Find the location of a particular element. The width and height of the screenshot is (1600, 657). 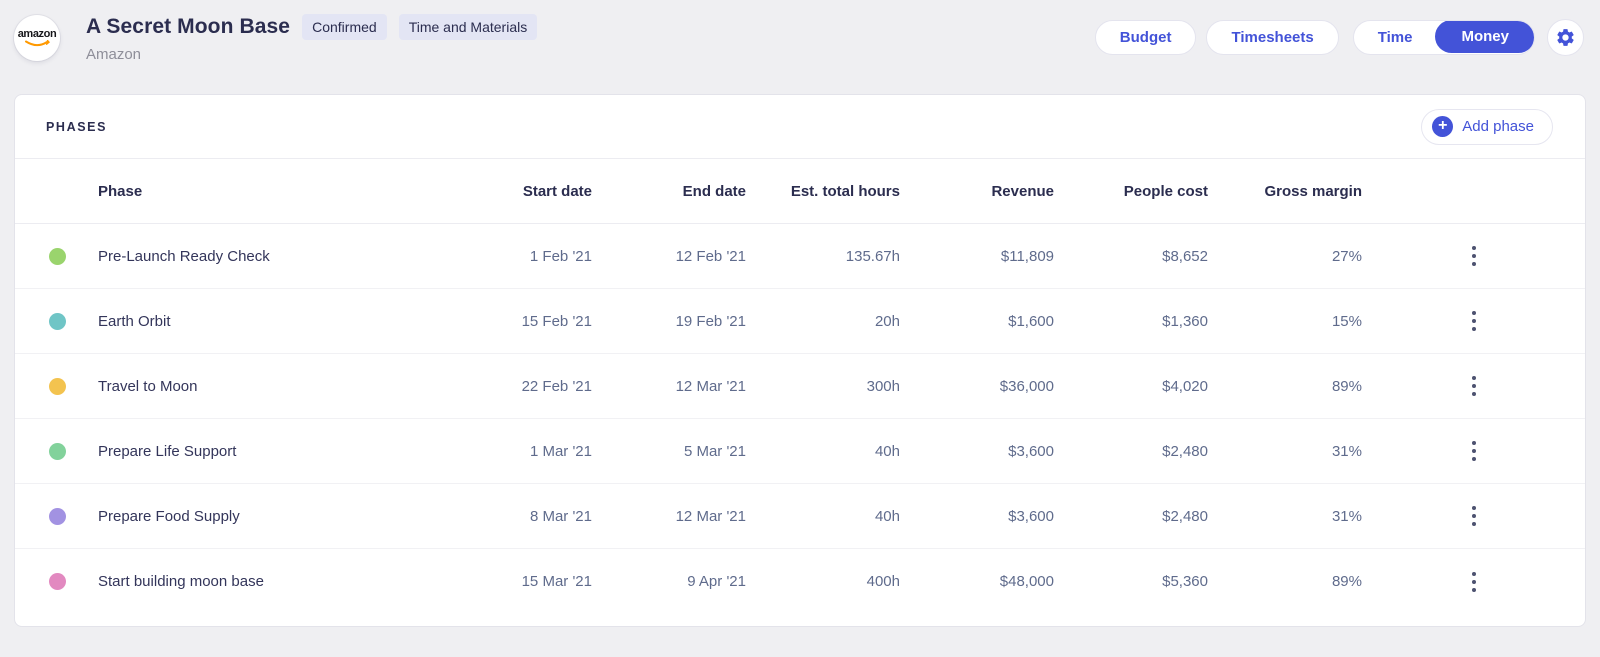

page-title: A Secret Moon Base is located at coordinates (188, 26).